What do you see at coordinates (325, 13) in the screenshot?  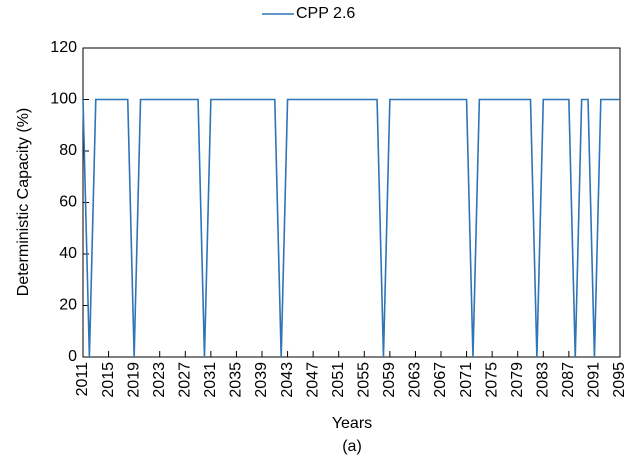 I see `legend-label: CPP 2.6` at bounding box center [325, 13].